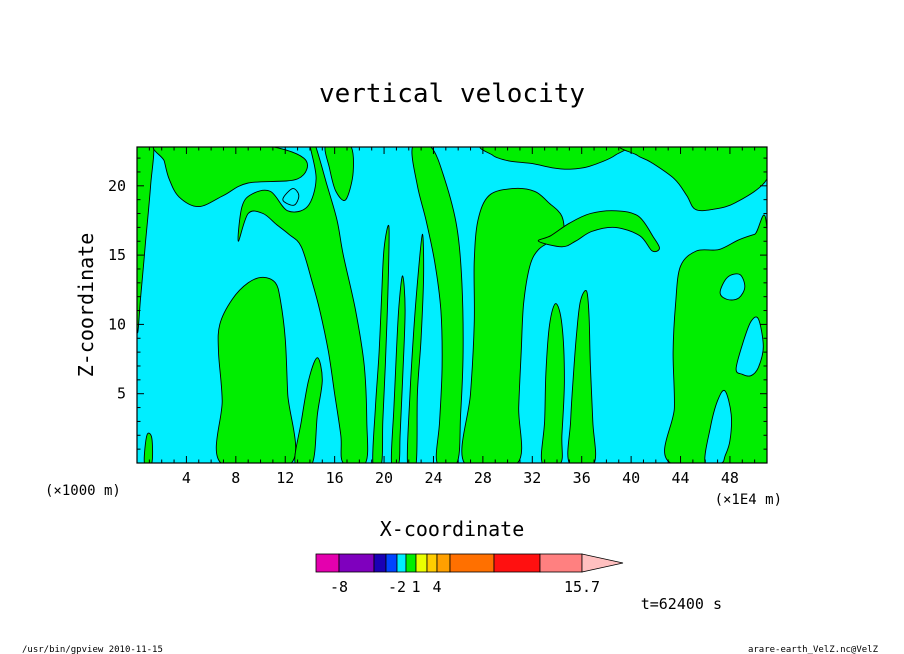 The height and width of the screenshot is (654, 904). Describe the element at coordinates (397, 587) in the screenshot. I see `colorbar-label: -2` at that location.